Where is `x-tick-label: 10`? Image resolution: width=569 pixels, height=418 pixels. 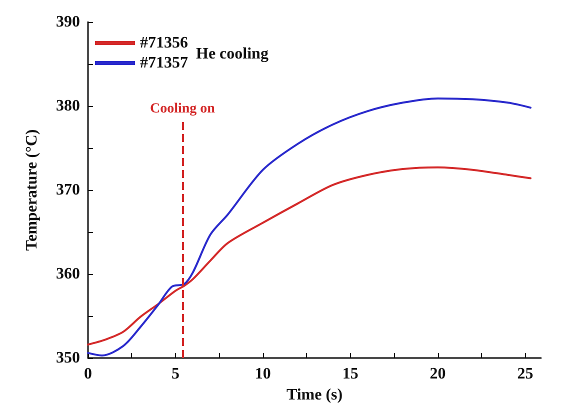
x-tick-label: 10 is located at coordinates (262, 374).